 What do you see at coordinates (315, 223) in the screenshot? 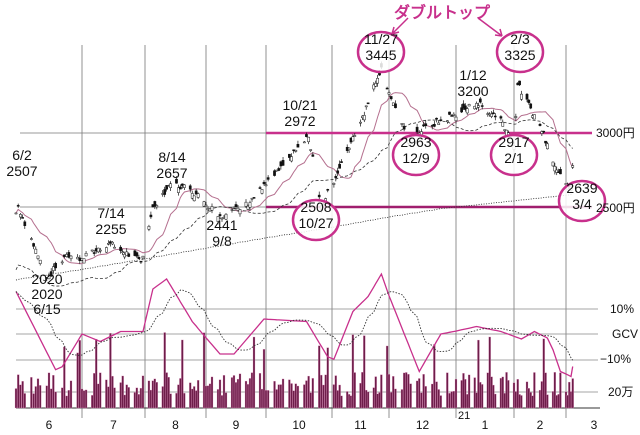
I see `annotation-date: 10/27` at bounding box center [315, 223].